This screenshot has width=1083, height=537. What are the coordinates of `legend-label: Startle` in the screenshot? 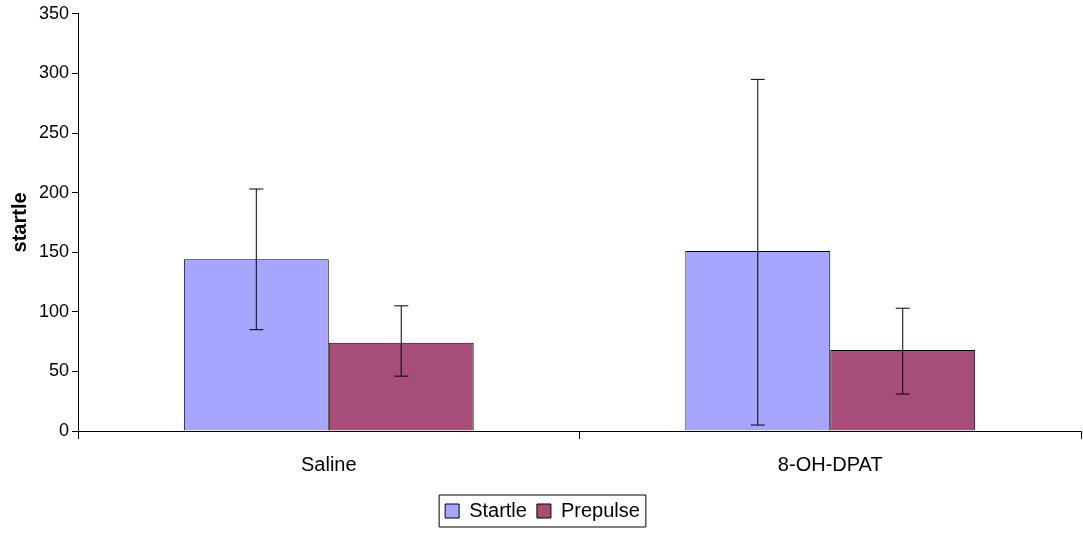 It's located at (498, 509).